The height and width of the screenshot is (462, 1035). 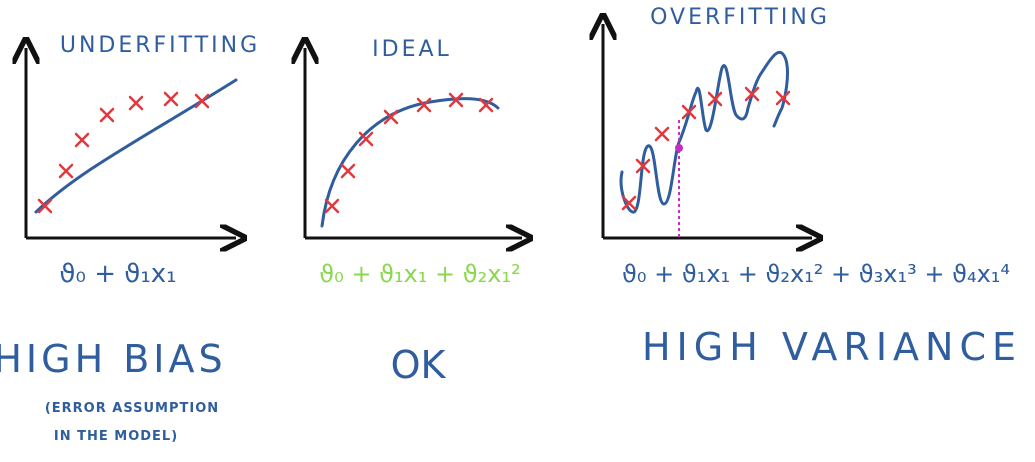 What do you see at coordinates (123, 152) in the screenshot?
I see `underfitting-data-points` at bounding box center [123, 152].